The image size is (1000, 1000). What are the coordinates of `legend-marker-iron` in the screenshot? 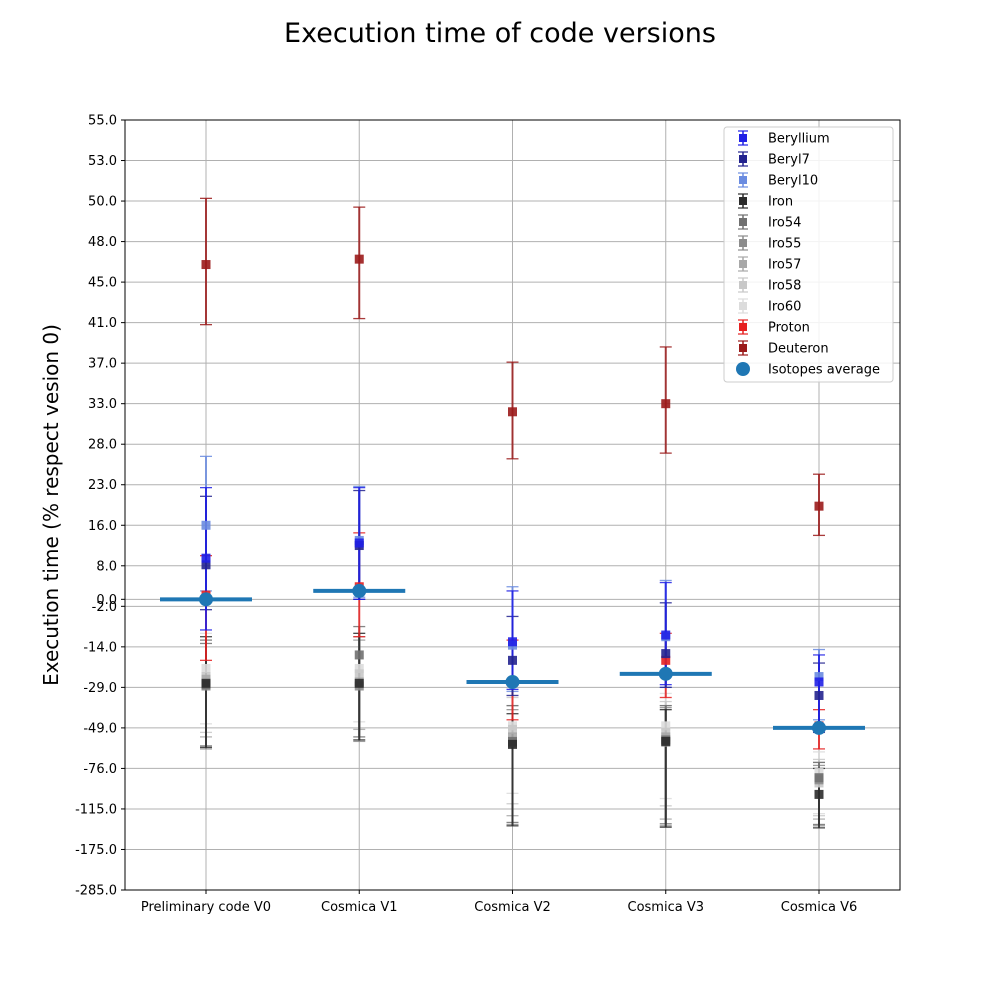 It's located at (743, 201).